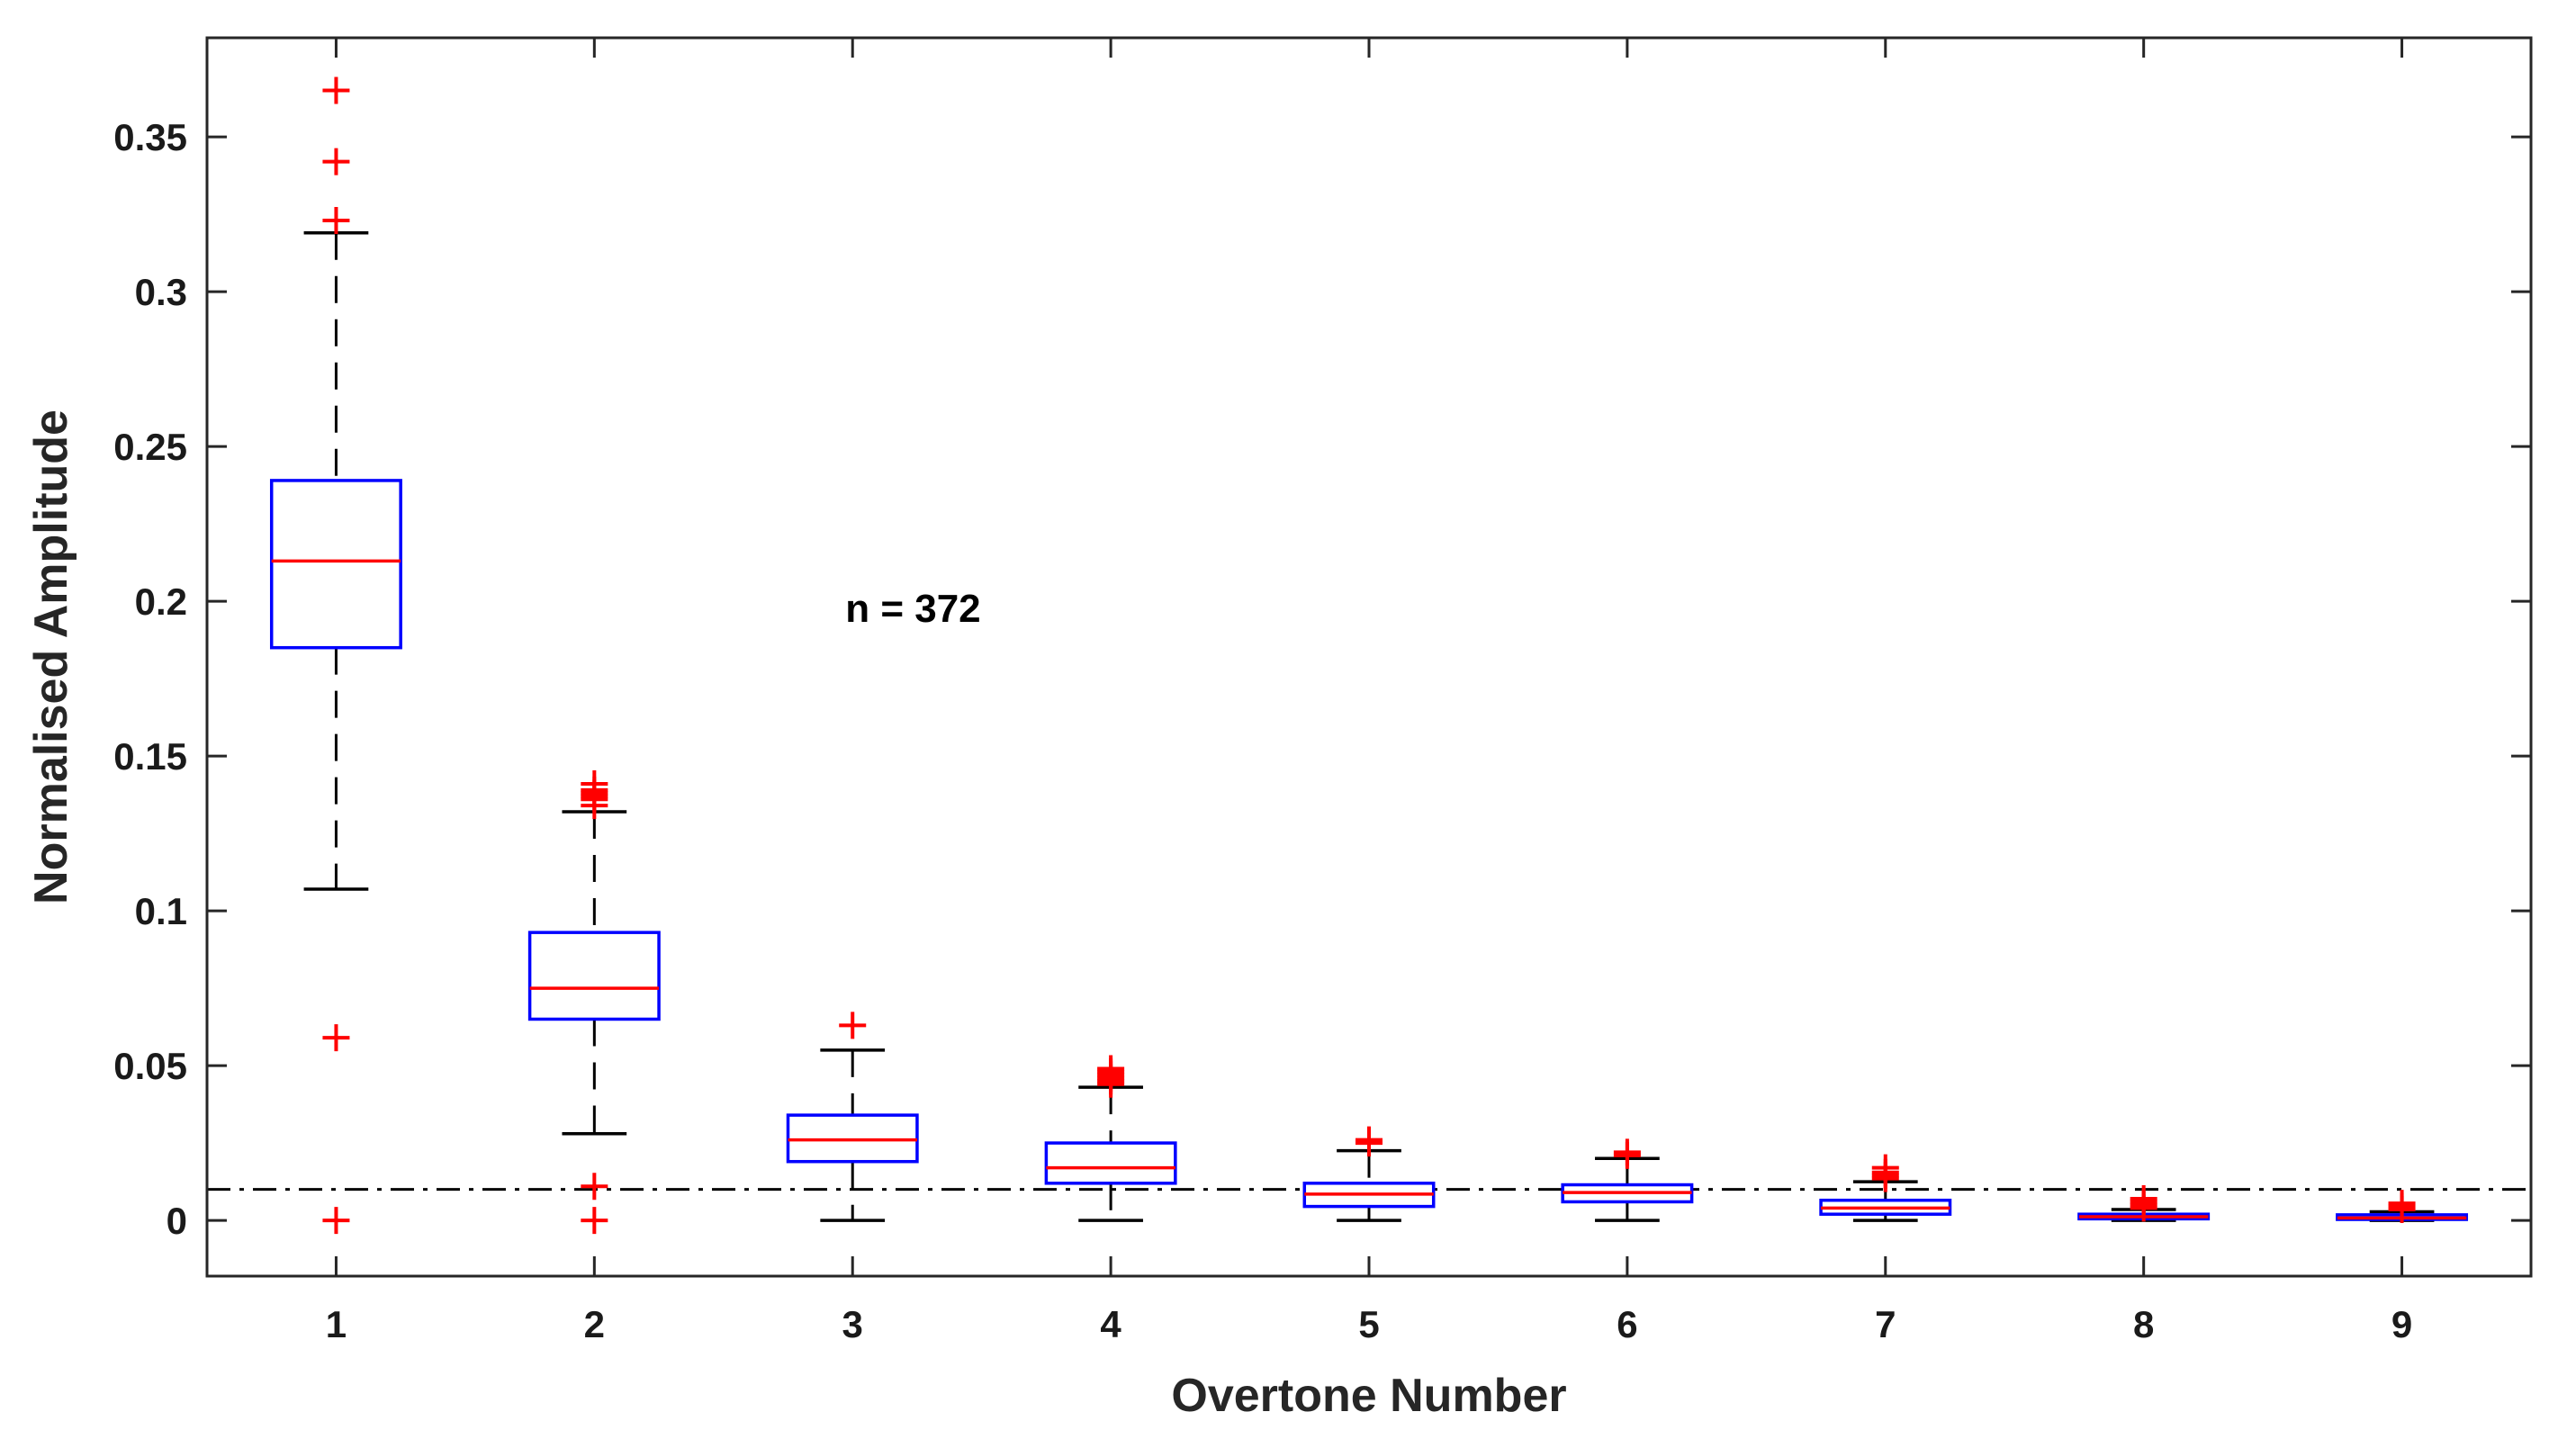 The image size is (2576, 1430). Describe the element at coordinates (1368, 1396) in the screenshot. I see `x-axis-title: Overtone Number` at that location.